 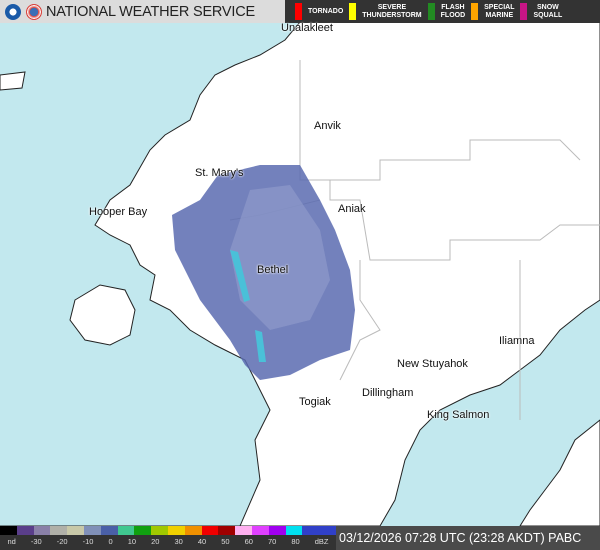 I want to click on header-title: NATIONAL WEATHER SERVICE, so click(x=150, y=11).